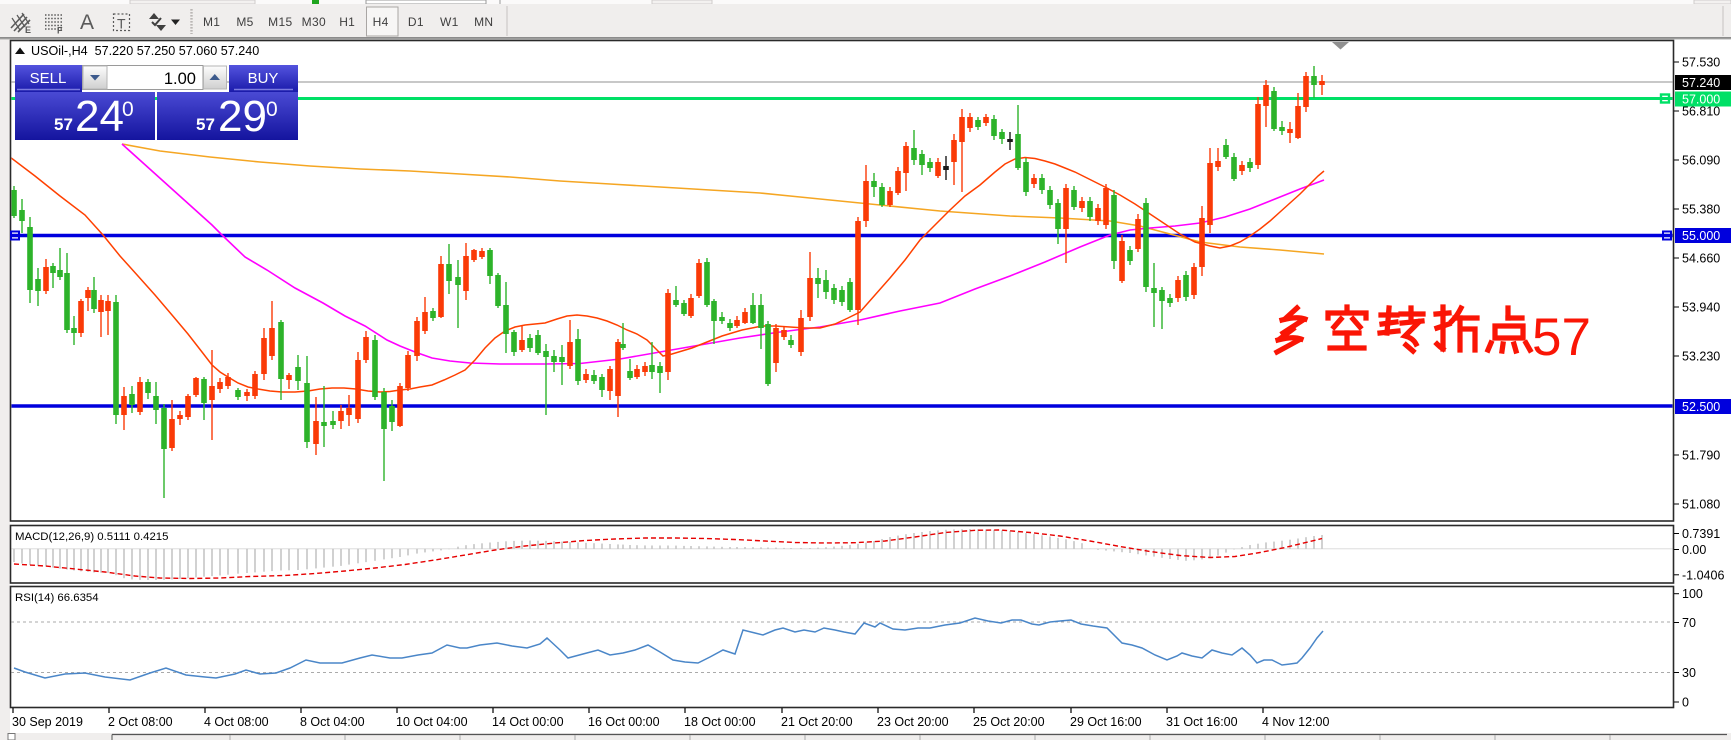 The image size is (1731, 740). I want to click on svg-text: 4 Nov 12:00, so click(1295, 722).